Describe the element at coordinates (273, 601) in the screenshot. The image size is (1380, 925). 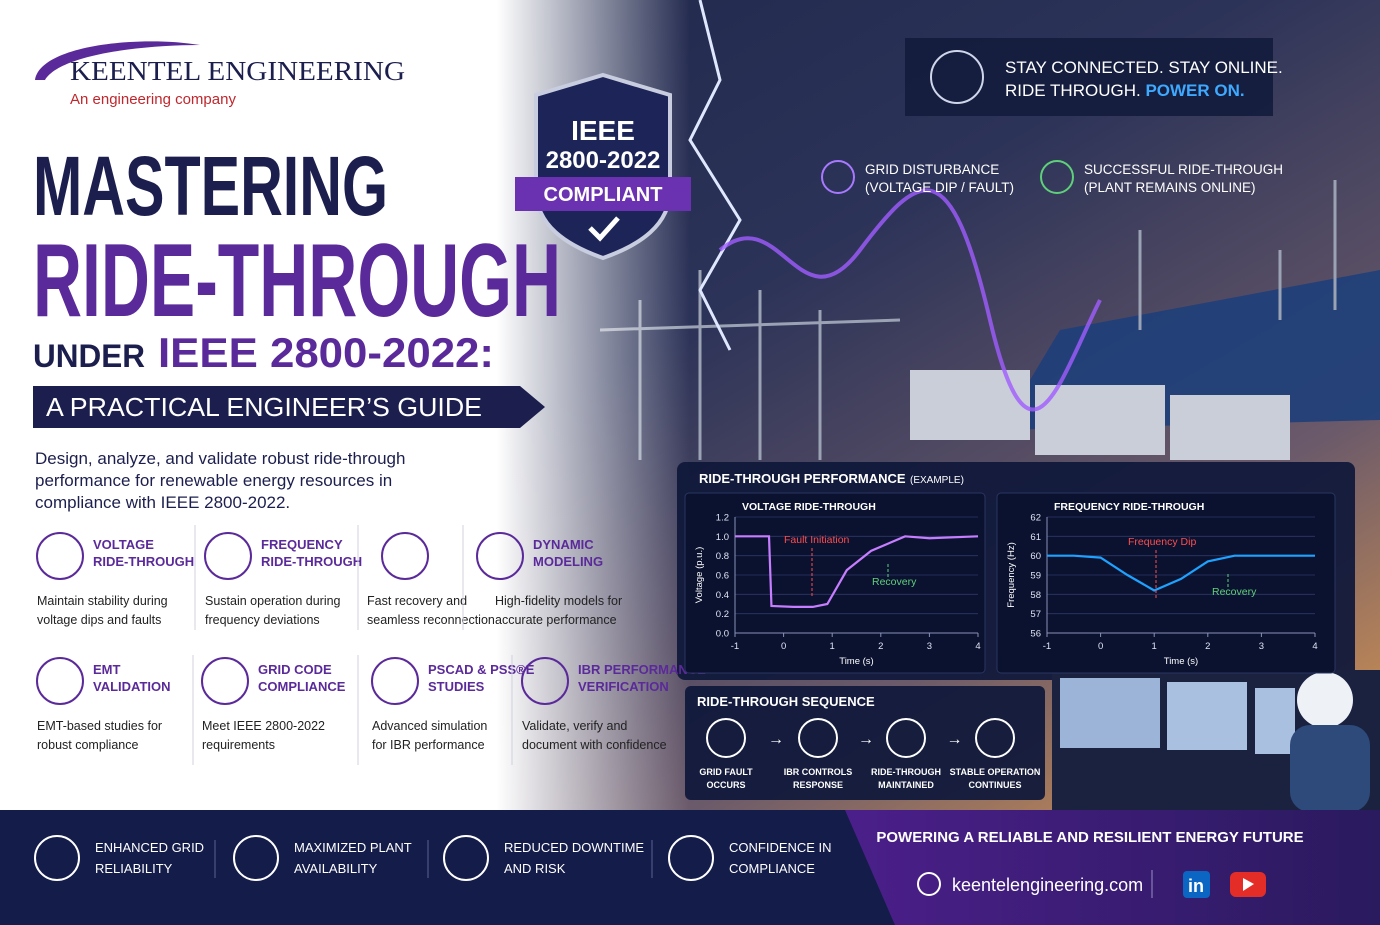
I see `feature-text: Sustain operation during` at that location.